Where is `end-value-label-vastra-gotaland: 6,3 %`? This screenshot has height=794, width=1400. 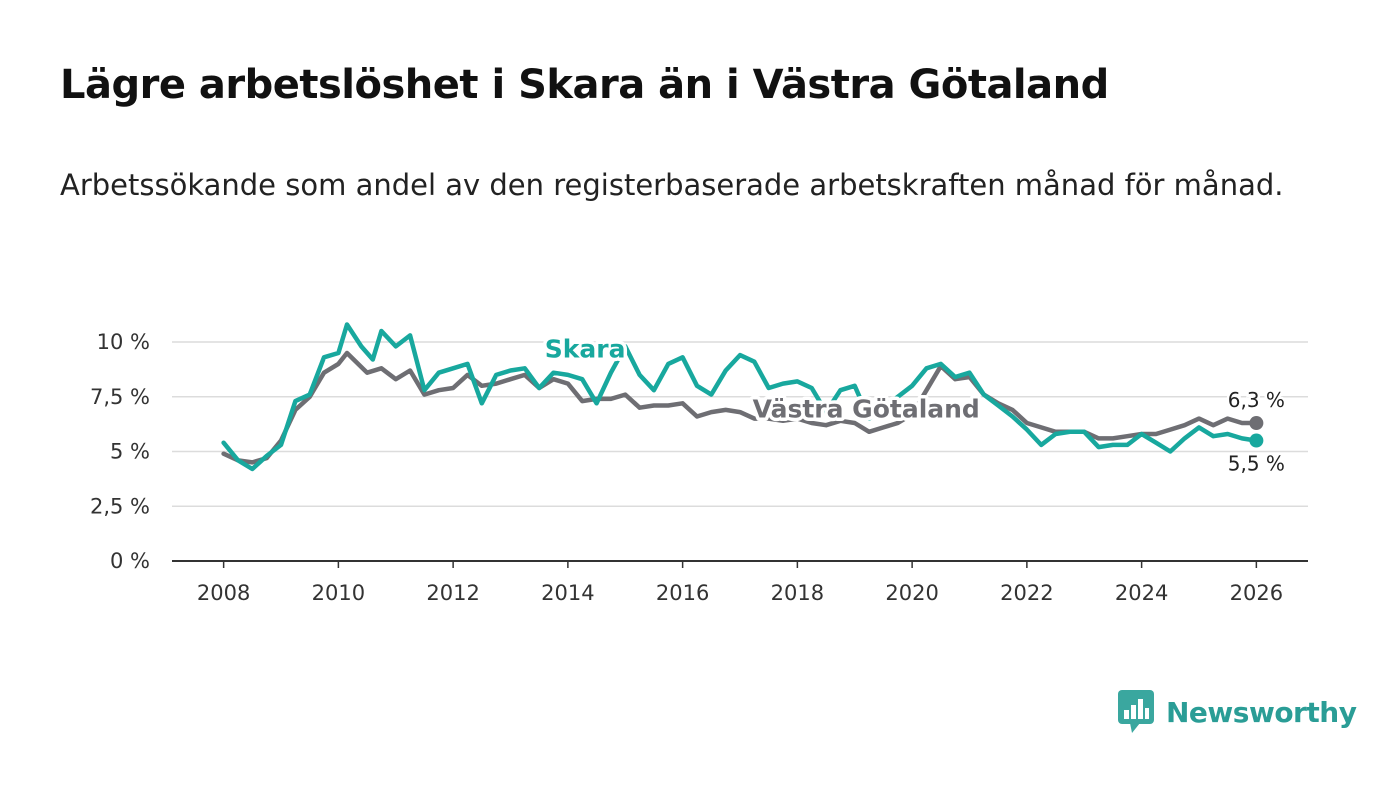
end-value-label-vastra-gotaland: 6,3 % is located at coordinates (1256, 400).